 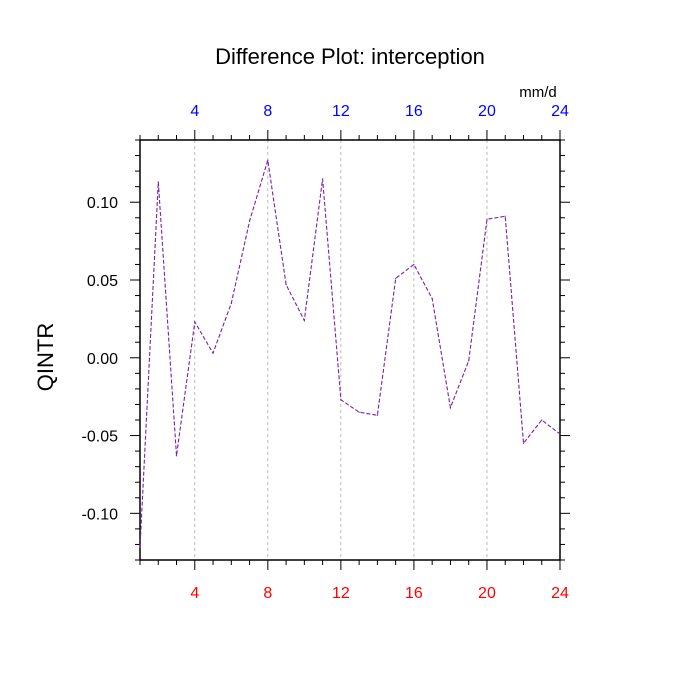 I want to click on x-tick-label-top: 24, so click(x=560, y=111).